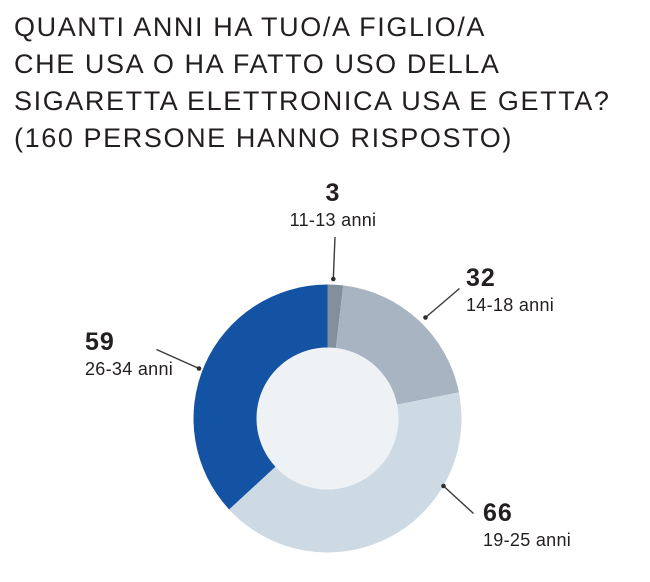 This screenshot has width=650, height=582. I want to click on segment-value-14-18: 32, so click(481, 278).